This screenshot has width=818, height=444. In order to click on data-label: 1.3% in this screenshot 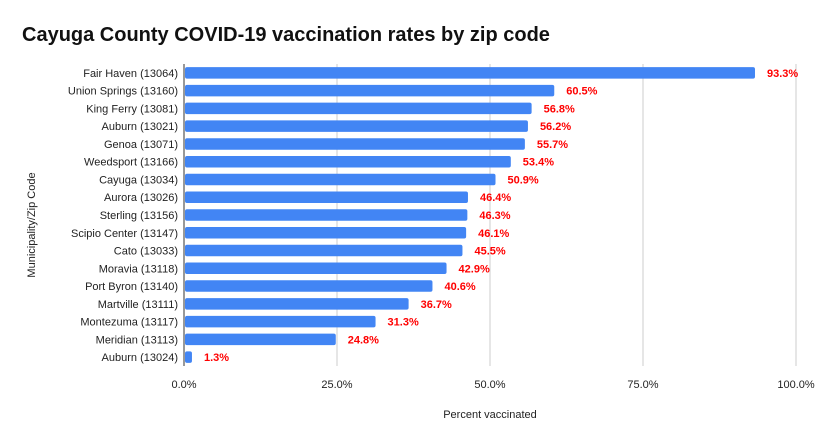, I will do `click(216, 358)`.